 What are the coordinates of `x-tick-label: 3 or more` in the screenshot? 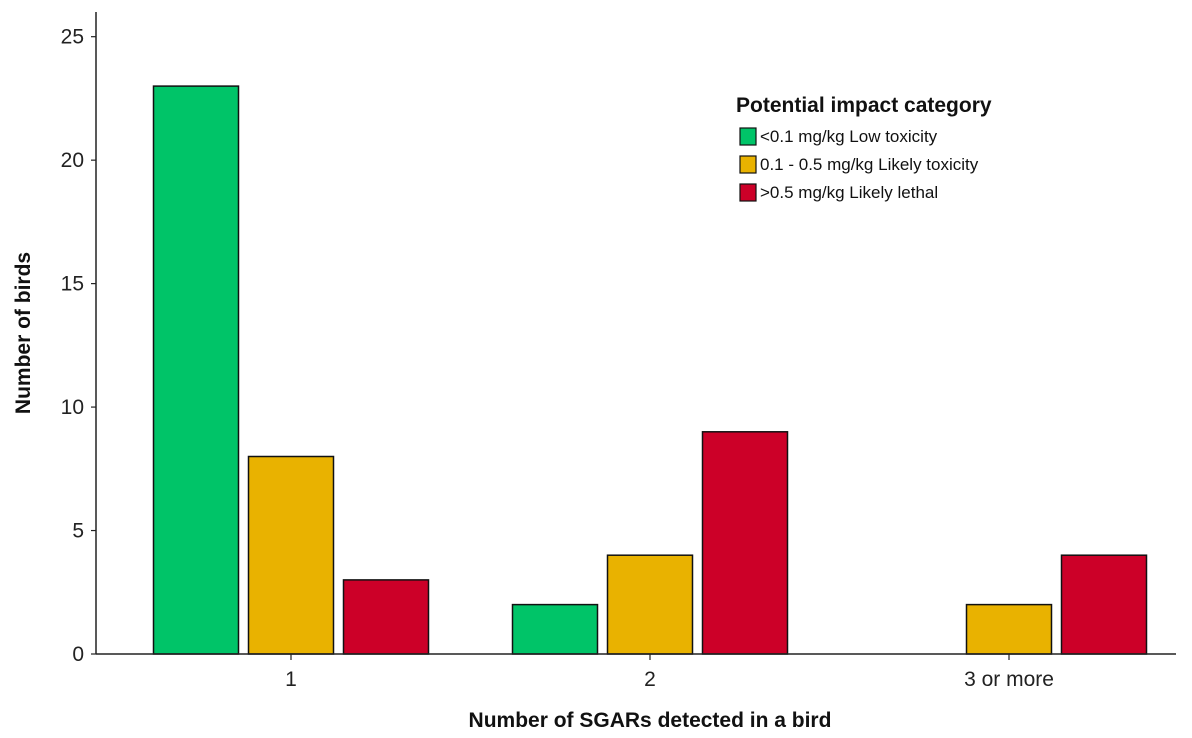 It's located at (1009, 679).